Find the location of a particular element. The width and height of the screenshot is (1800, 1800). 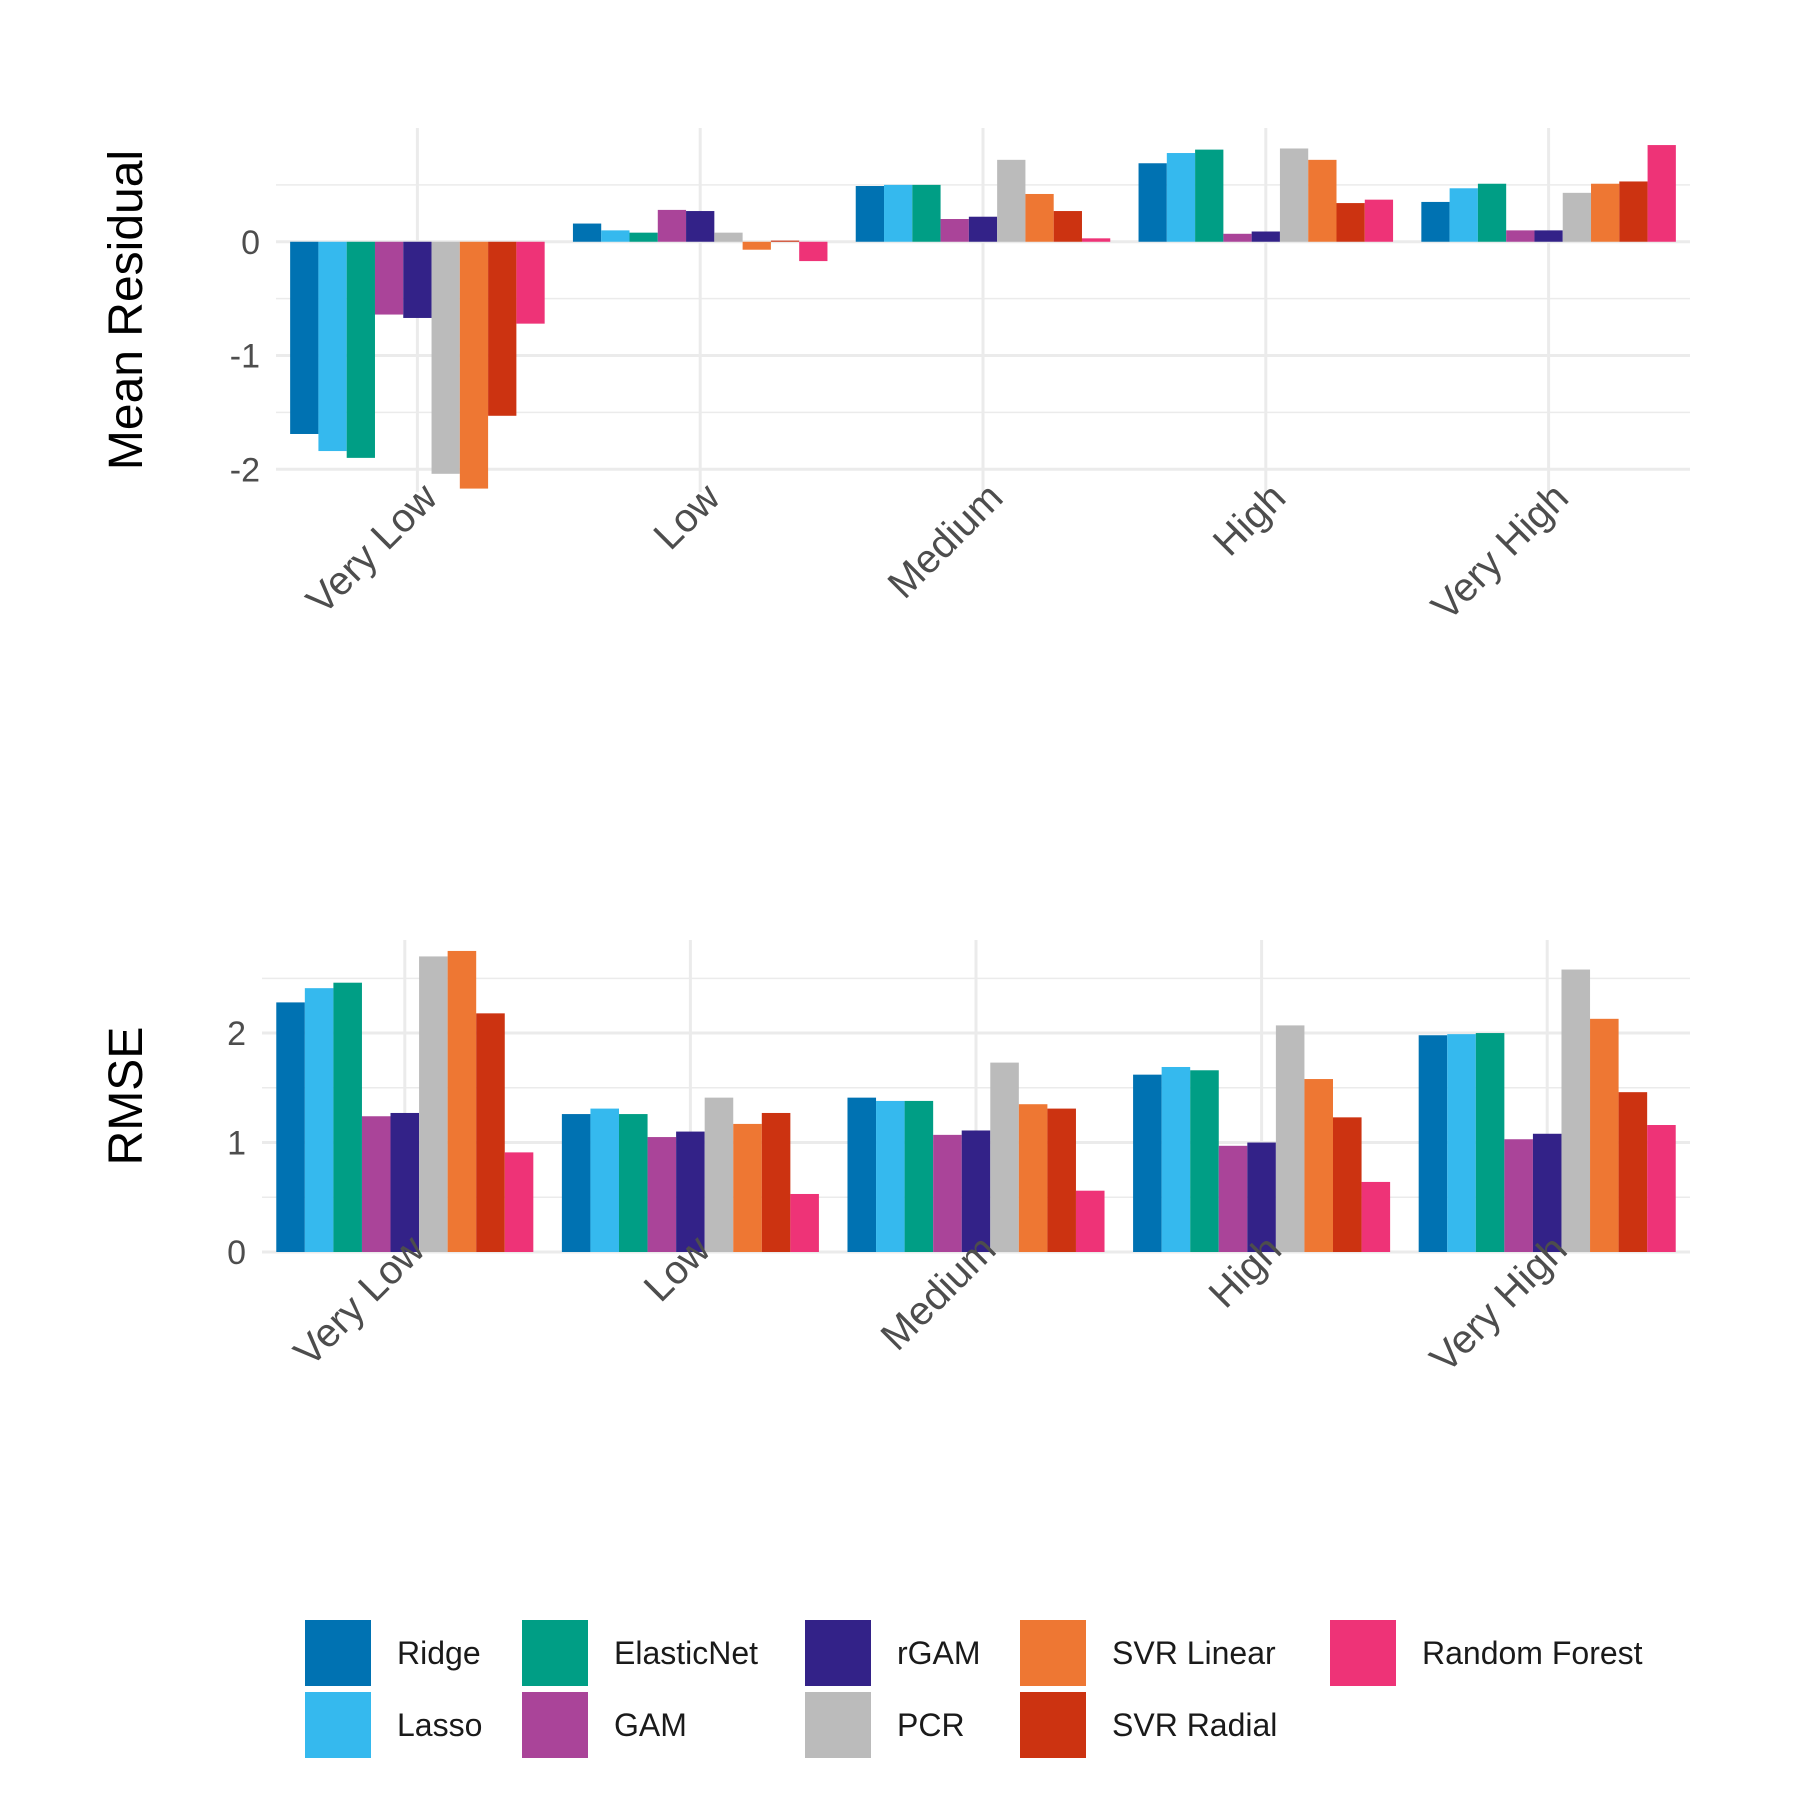

legend-item-svr-linear: SVR Linear is located at coordinates (1148, 1653).